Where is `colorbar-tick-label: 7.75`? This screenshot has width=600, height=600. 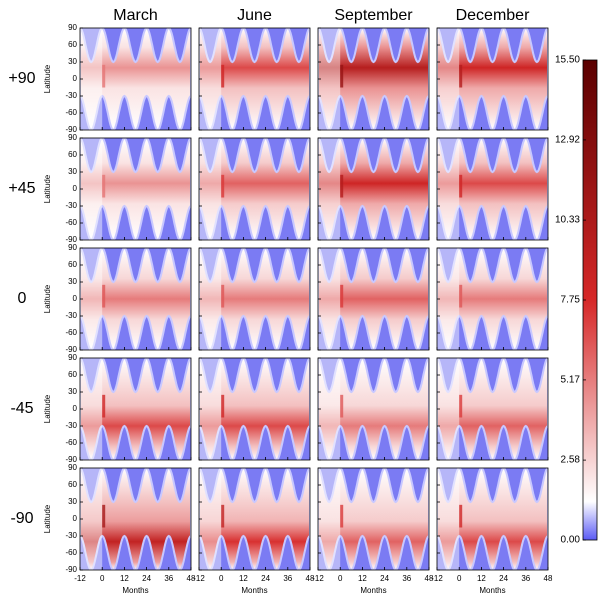
colorbar-tick-label: 7.75 is located at coordinates (571, 300).